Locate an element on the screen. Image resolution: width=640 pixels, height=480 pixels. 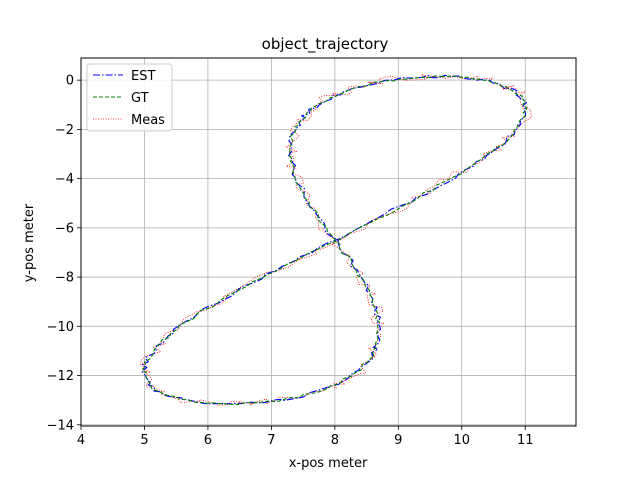
chart-title: object_trajectory is located at coordinates (325, 44).